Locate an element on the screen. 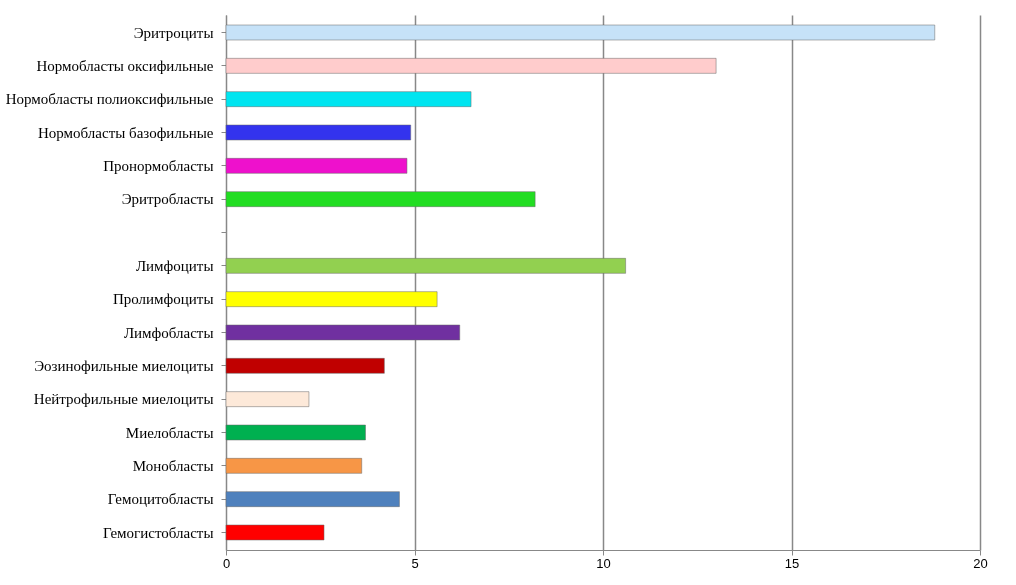 The height and width of the screenshot is (585, 1016). y-tick-label: Нормобласты оксифильные is located at coordinates (125, 65).